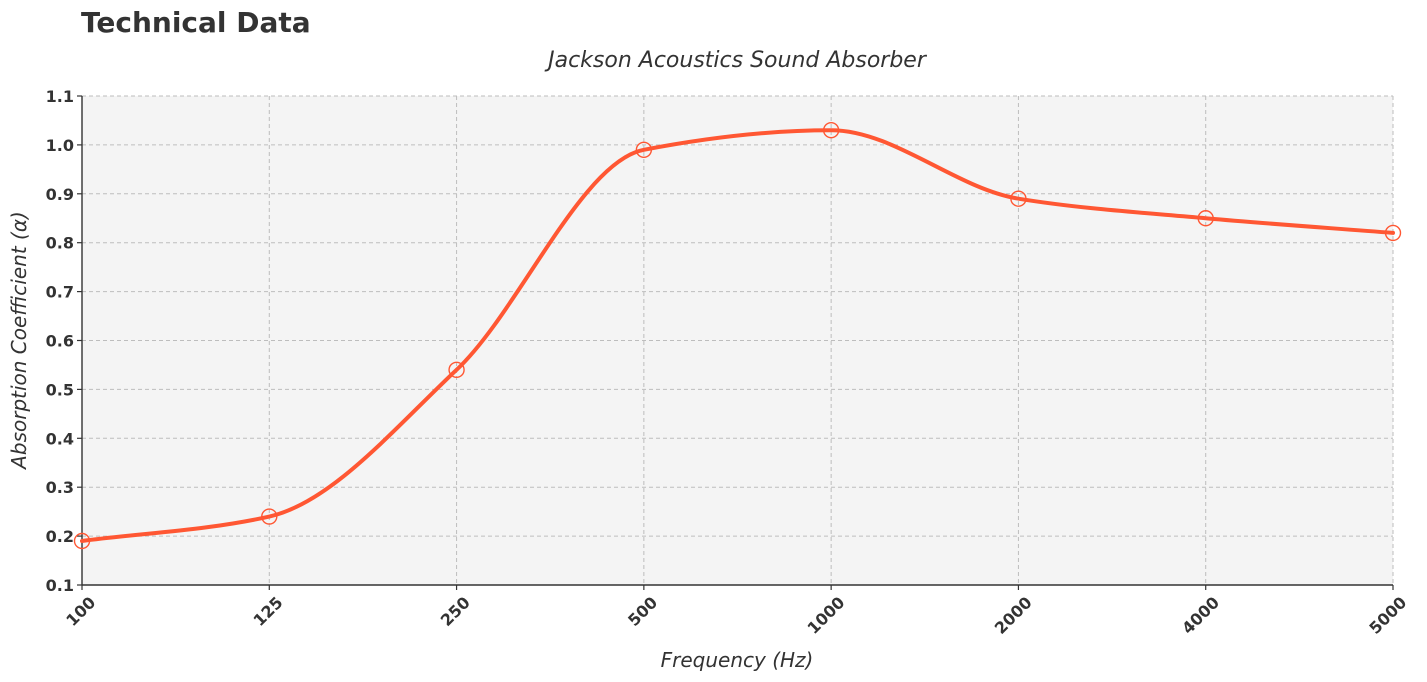  I want to click on y-tick-label: 0.5, so click(60, 389).